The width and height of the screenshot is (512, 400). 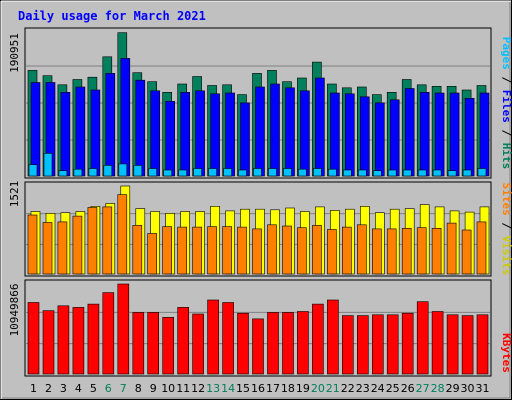 I want to click on x-label-day-22: 22, so click(x=348, y=388).